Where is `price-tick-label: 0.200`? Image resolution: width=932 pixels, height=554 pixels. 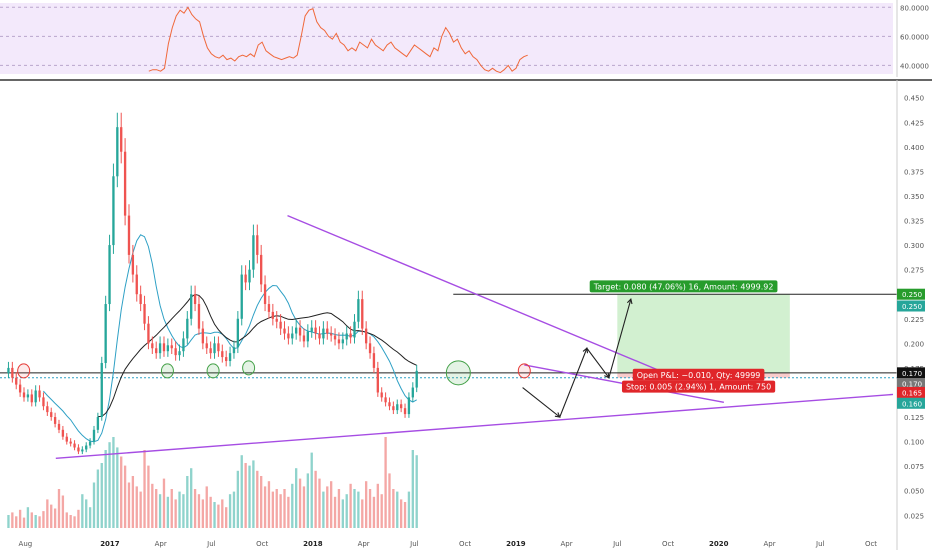 price-tick-label: 0.200 is located at coordinates (914, 344).